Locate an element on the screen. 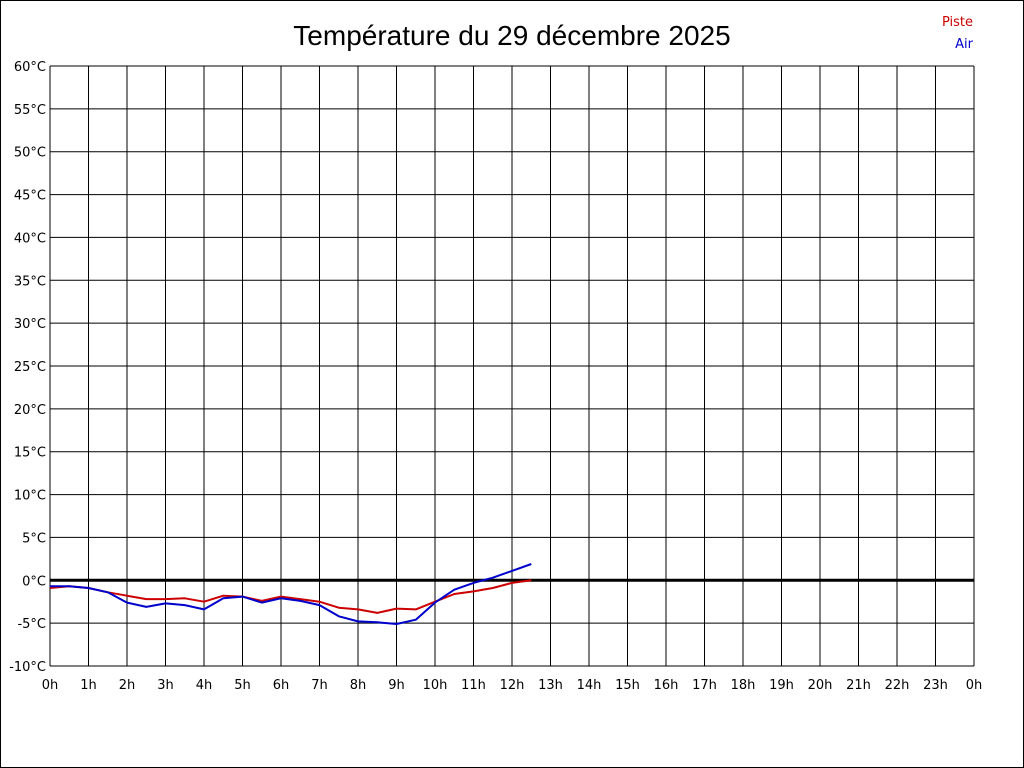 The image size is (1024, 768). y-tick-label: 10°C is located at coordinates (30, 496).